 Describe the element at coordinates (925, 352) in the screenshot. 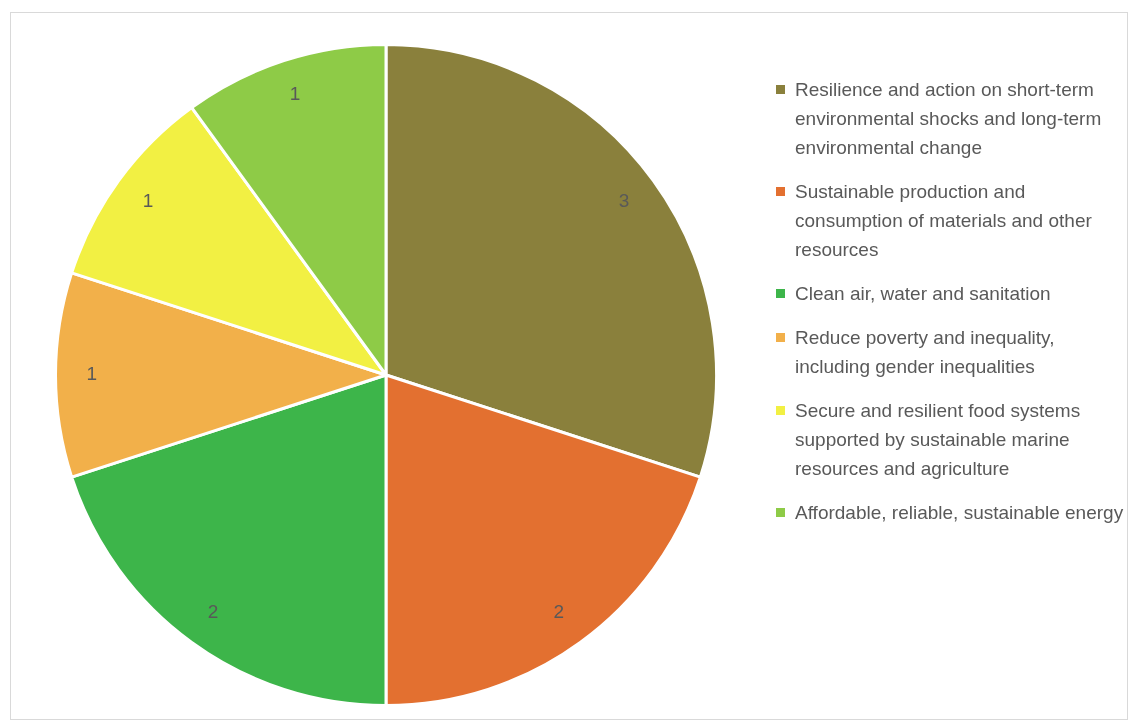

I see `legend-label: Reduce poverty and inequality, including gender inequalities` at that location.